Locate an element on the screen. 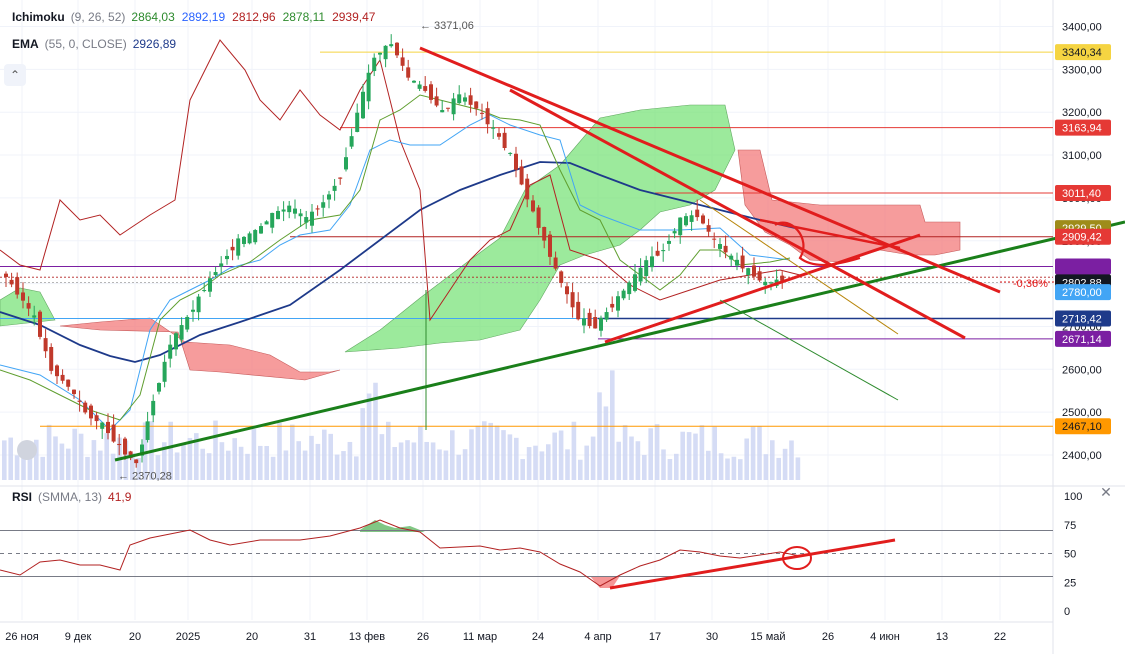 The height and width of the screenshot is (654, 1125). rsi-y-tick-label: 25 is located at coordinates (1070, 583).